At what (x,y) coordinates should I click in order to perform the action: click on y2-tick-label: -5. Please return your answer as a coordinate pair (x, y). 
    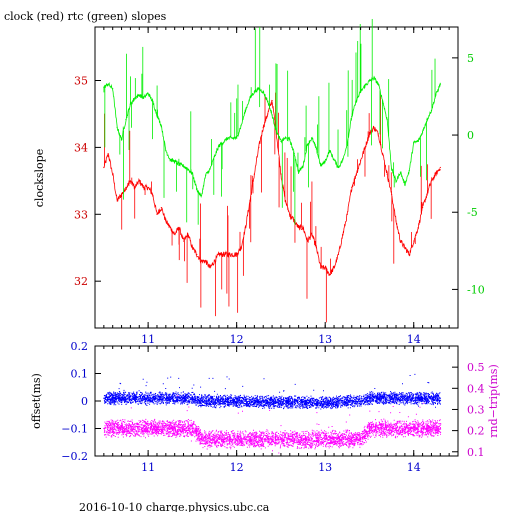
    Looking at the image, I should click on (472, 212).